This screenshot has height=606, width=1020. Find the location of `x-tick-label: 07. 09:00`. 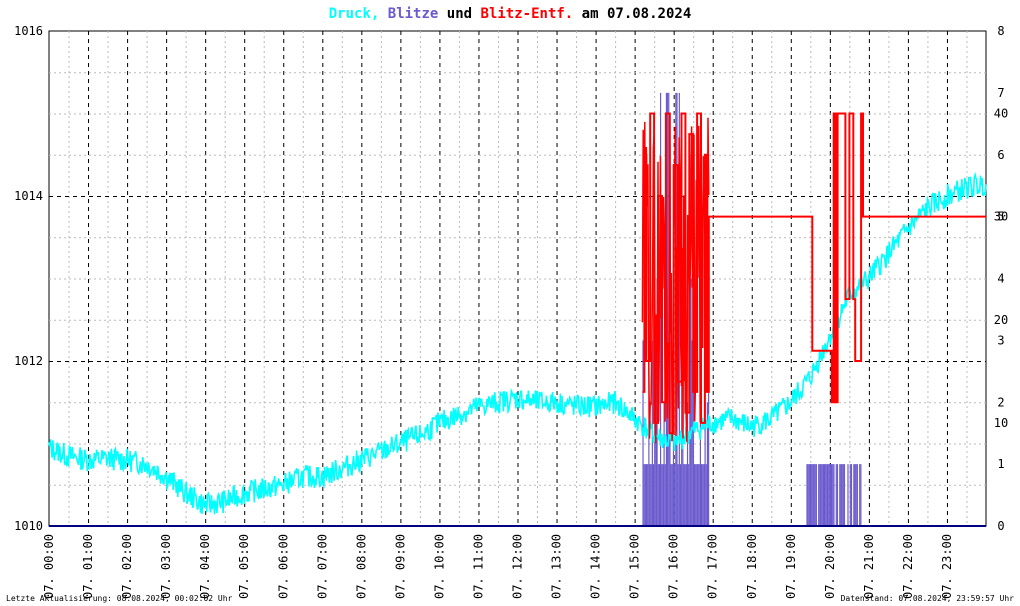

x-tick-label: 07. 09:00 is located at coordinates (400, 566).